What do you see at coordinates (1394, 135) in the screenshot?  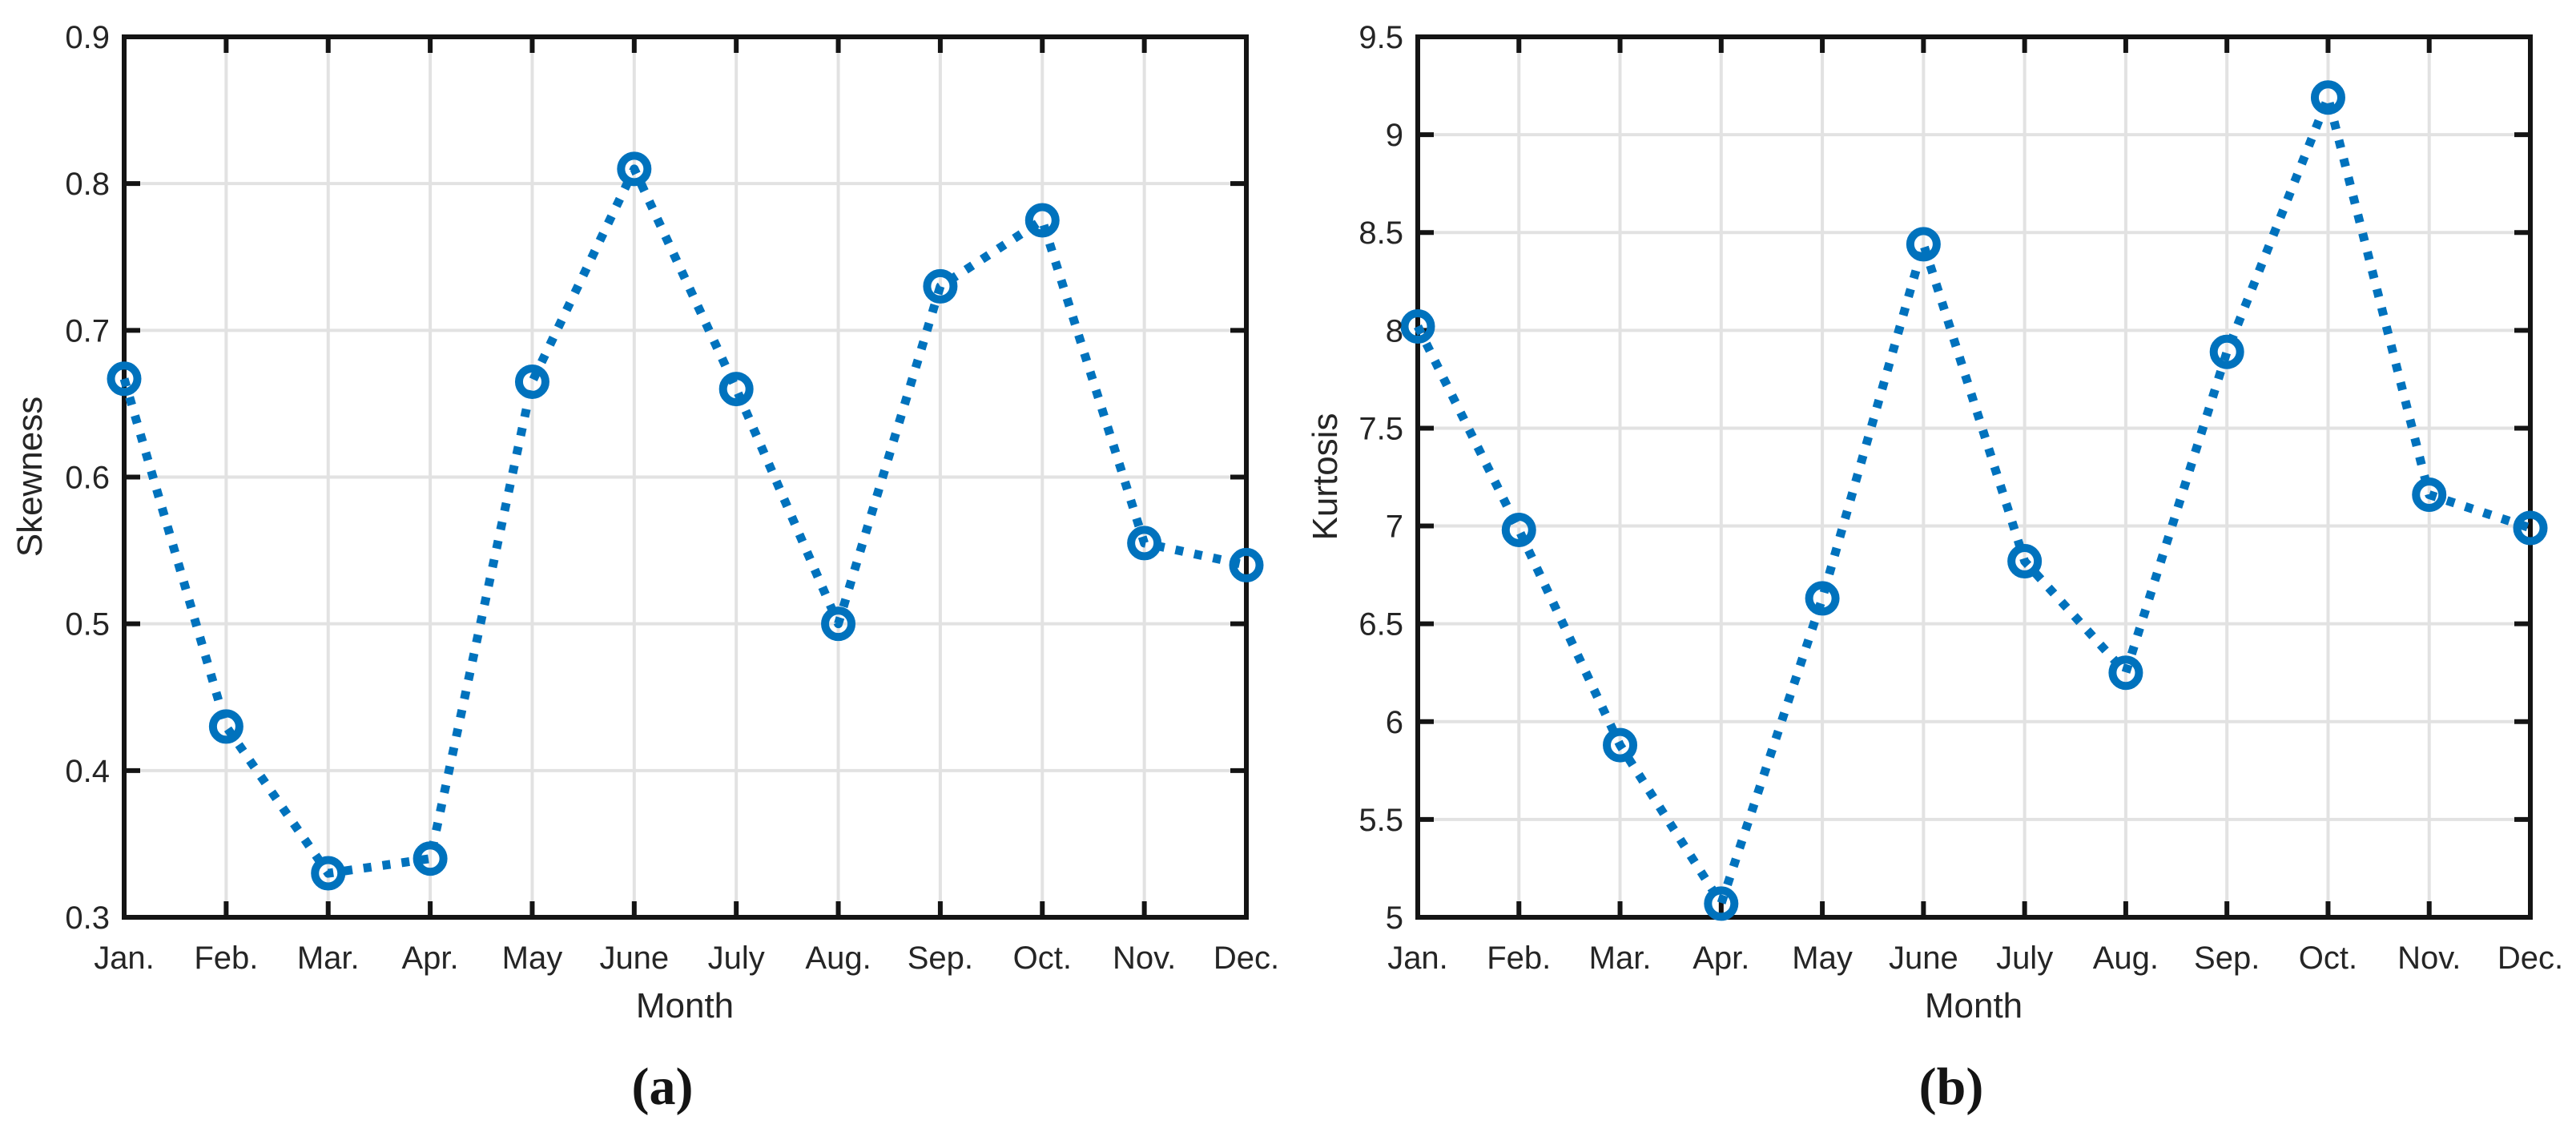 I see `y-tick-label: 9` at bounding box center [1394, 135].